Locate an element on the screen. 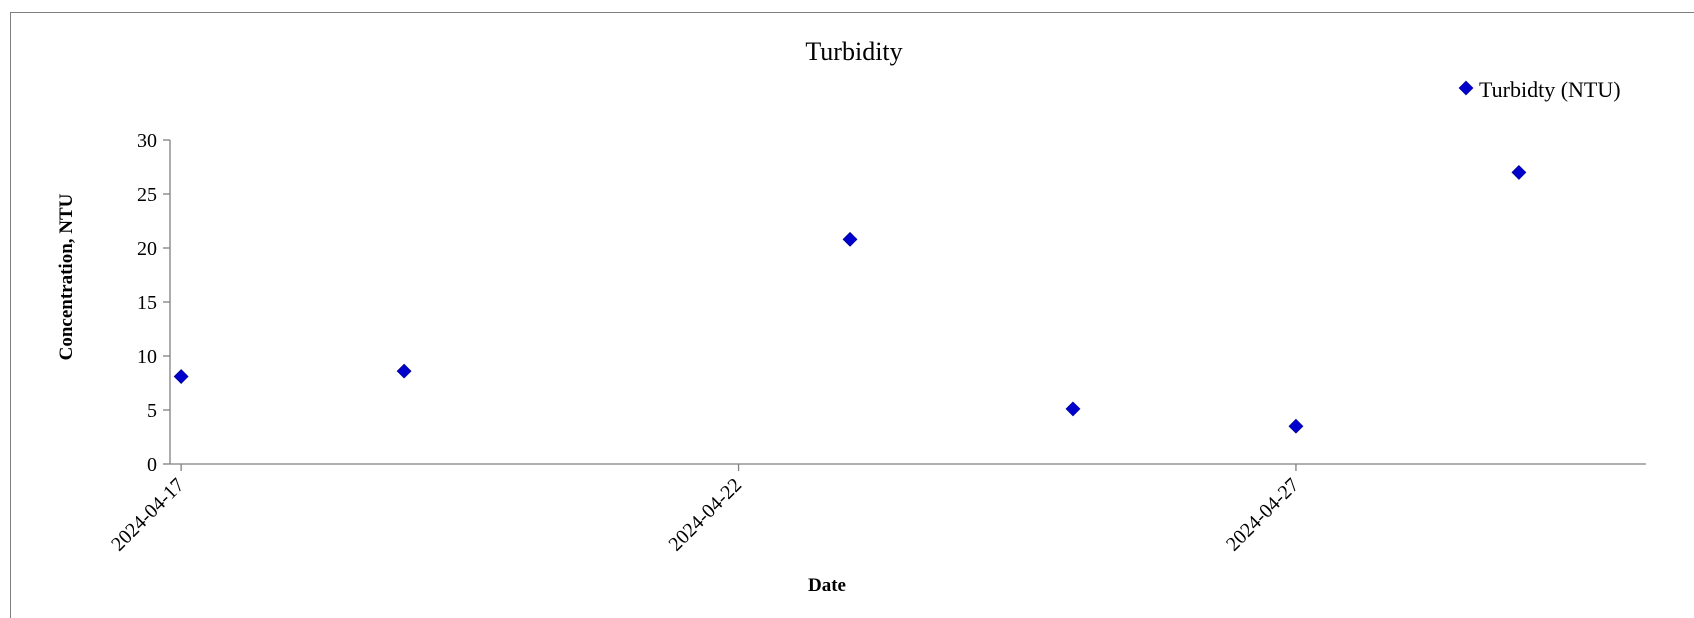  chart-title: Turbidity is located at coordinates (853, 51).